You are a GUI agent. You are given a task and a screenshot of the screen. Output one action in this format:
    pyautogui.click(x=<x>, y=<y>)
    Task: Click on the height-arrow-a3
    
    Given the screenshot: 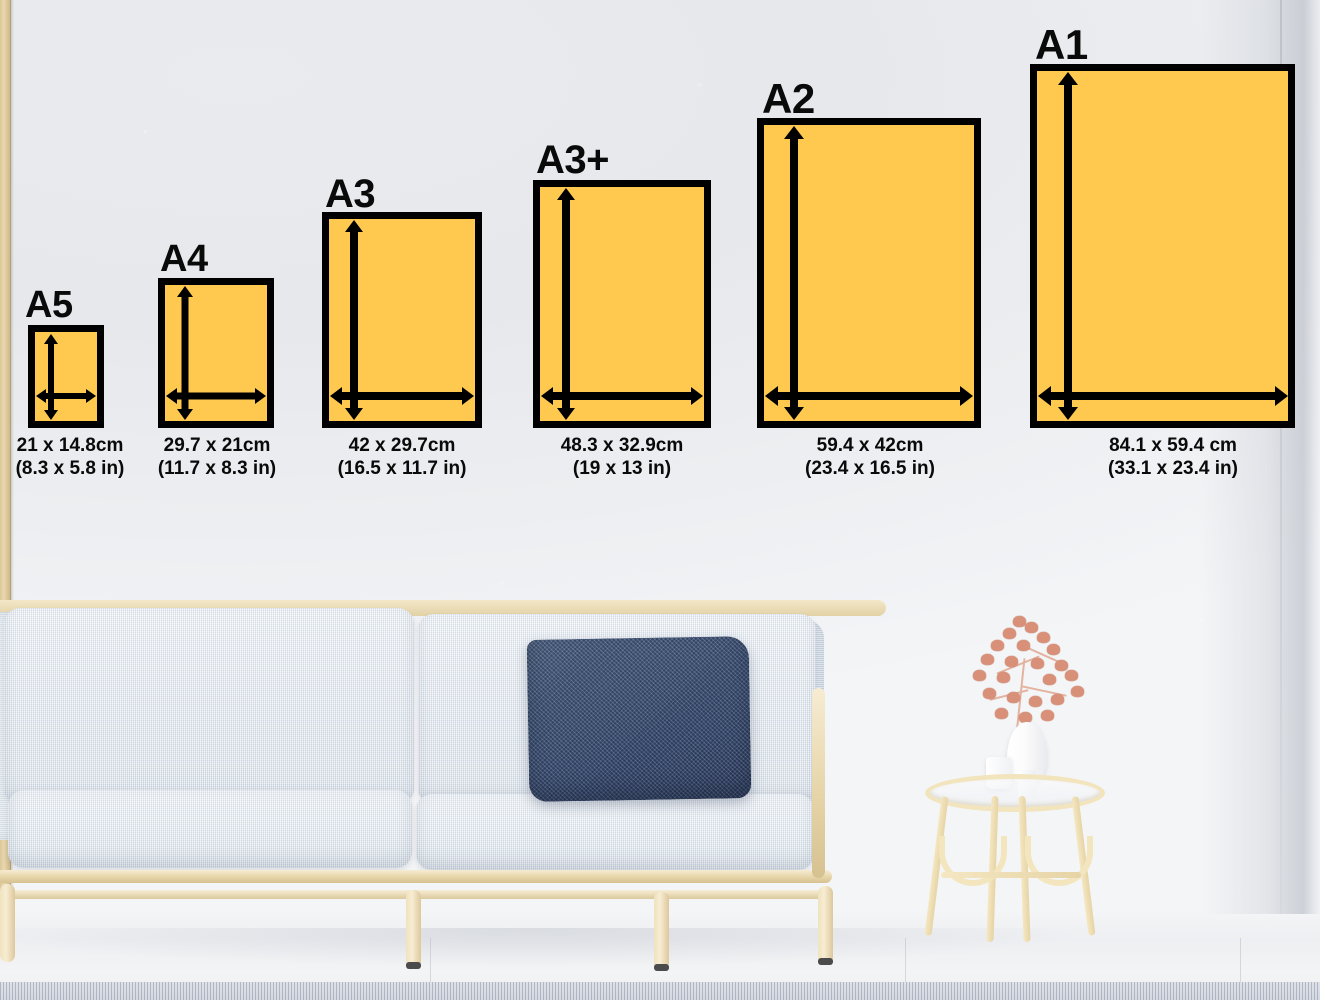 What is the action you would take?
    pyautogui.click(x=354, y=320)
    